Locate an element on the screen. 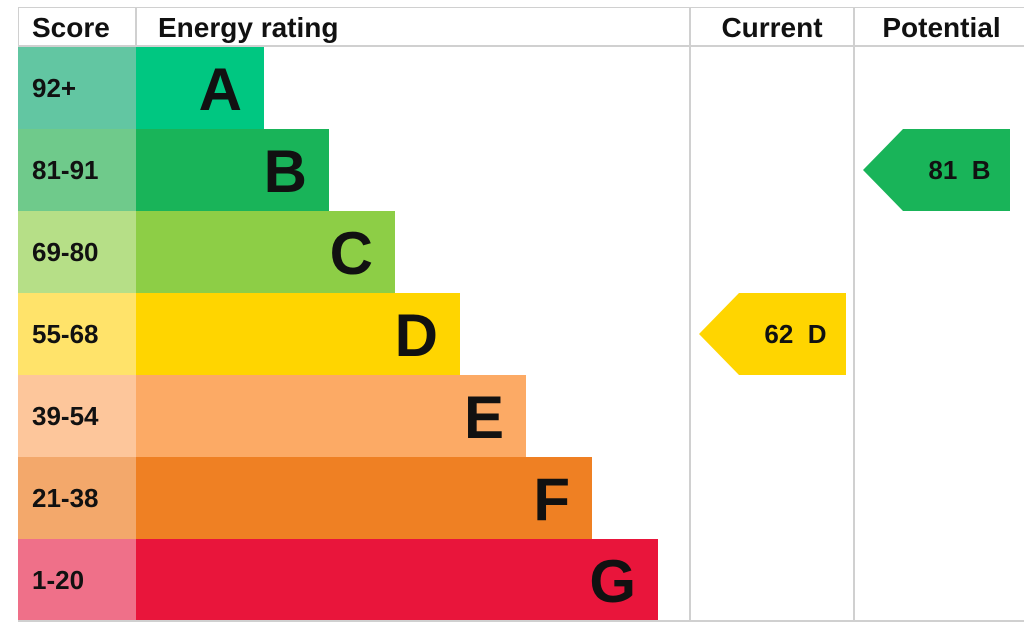  rating-bar-a: A is located at coordinates (200, 88).